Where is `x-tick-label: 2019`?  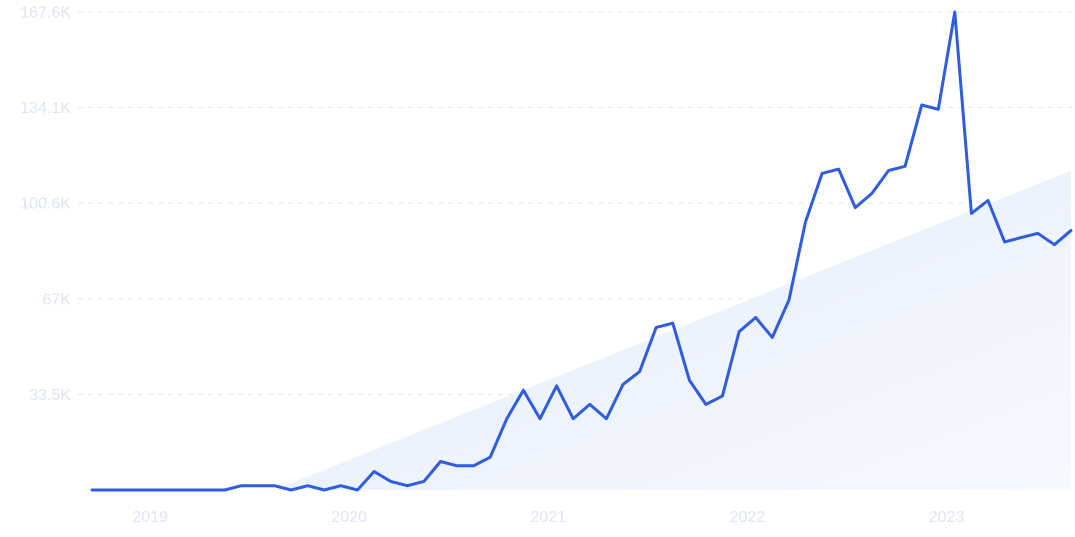
x-tick-label: 2019 is located at coordinates (150, 517).